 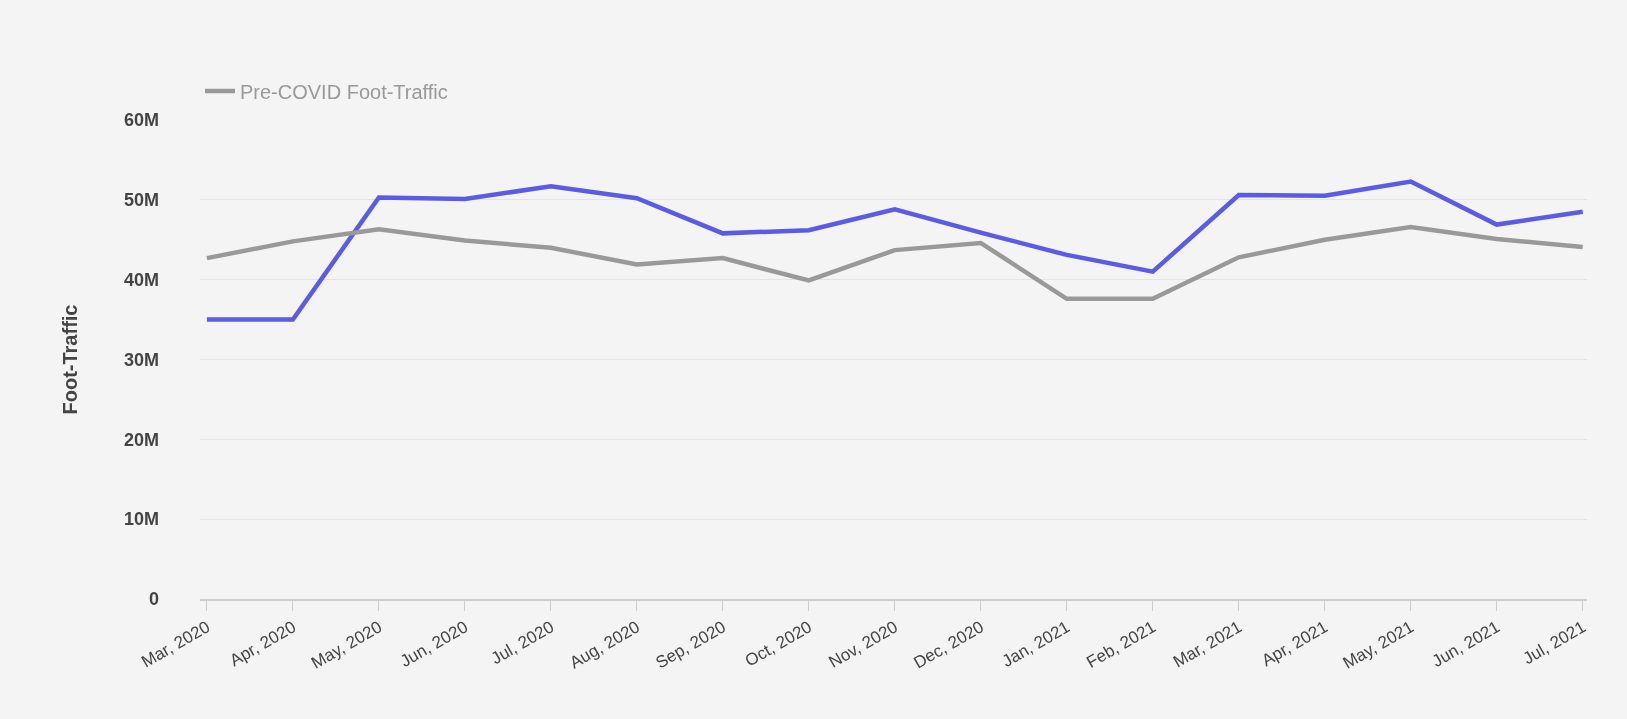 What do you see at coordinates (1121, 645) in the screenshot?
I see `x-tick-label: Feb, 2021` at bounding box center [1121, 645].